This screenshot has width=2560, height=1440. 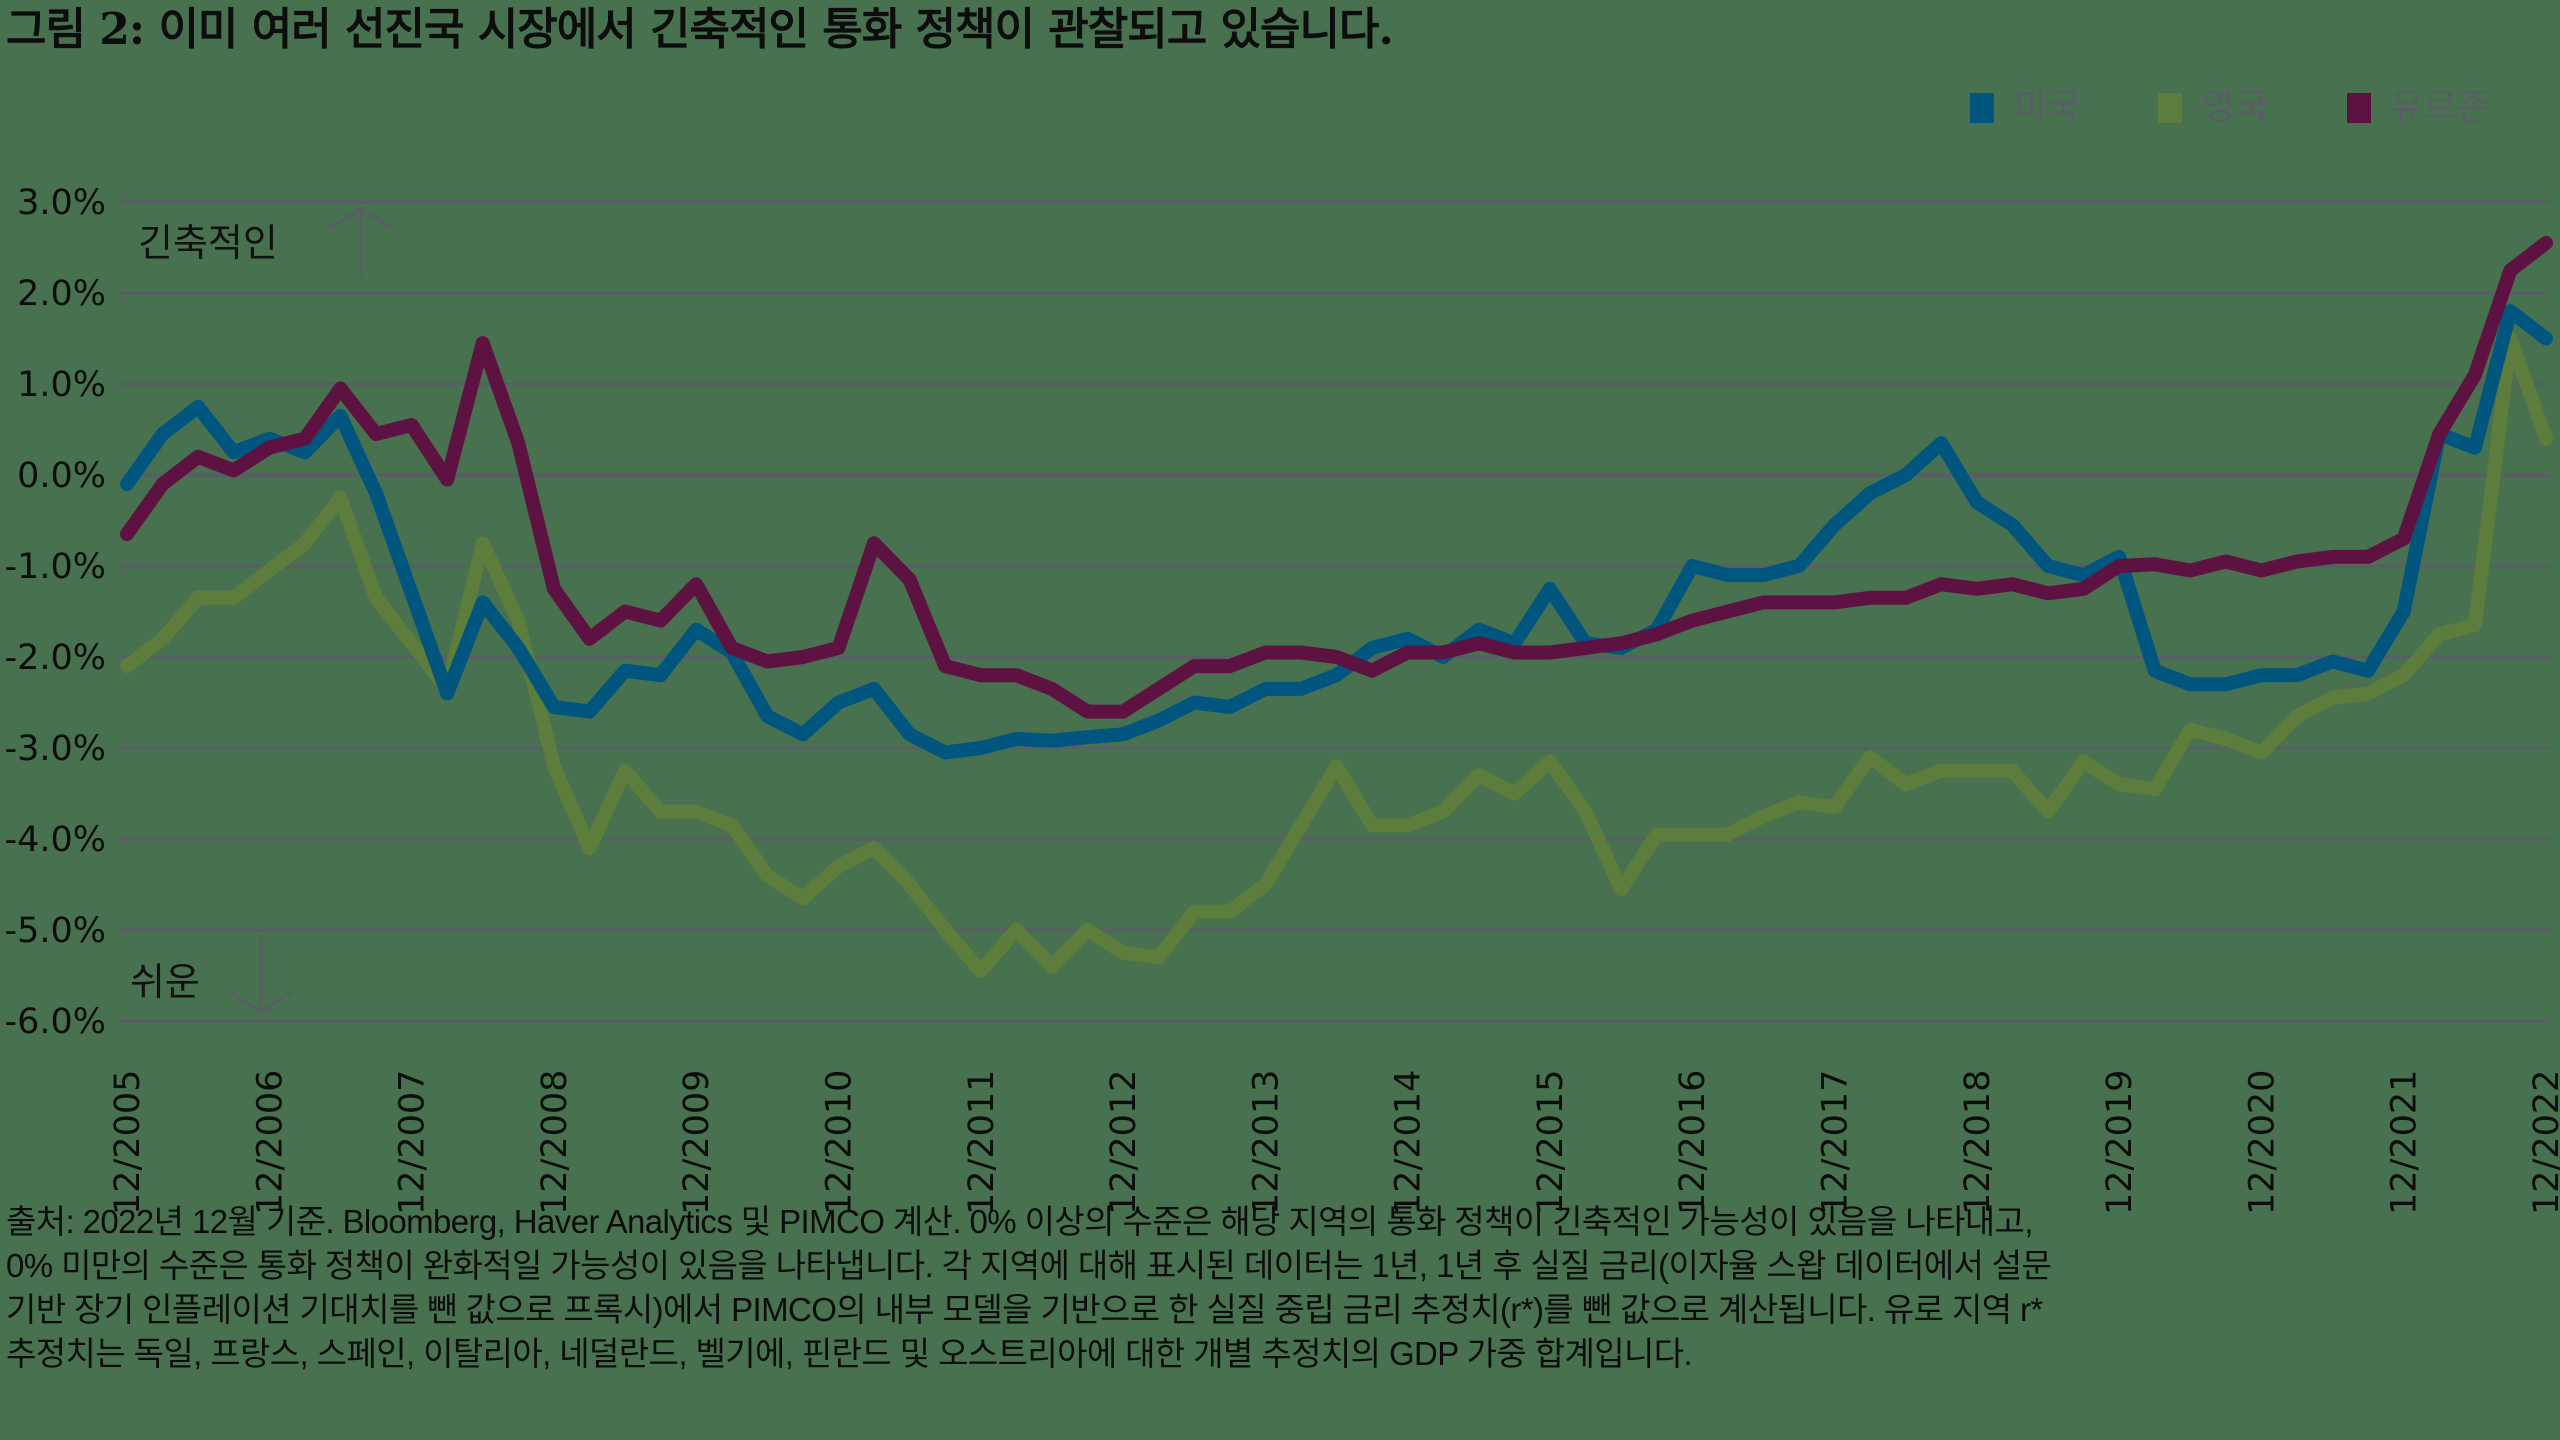 I want to click on x-tick-label: 12/2018, so click(x=1978, y=1142).